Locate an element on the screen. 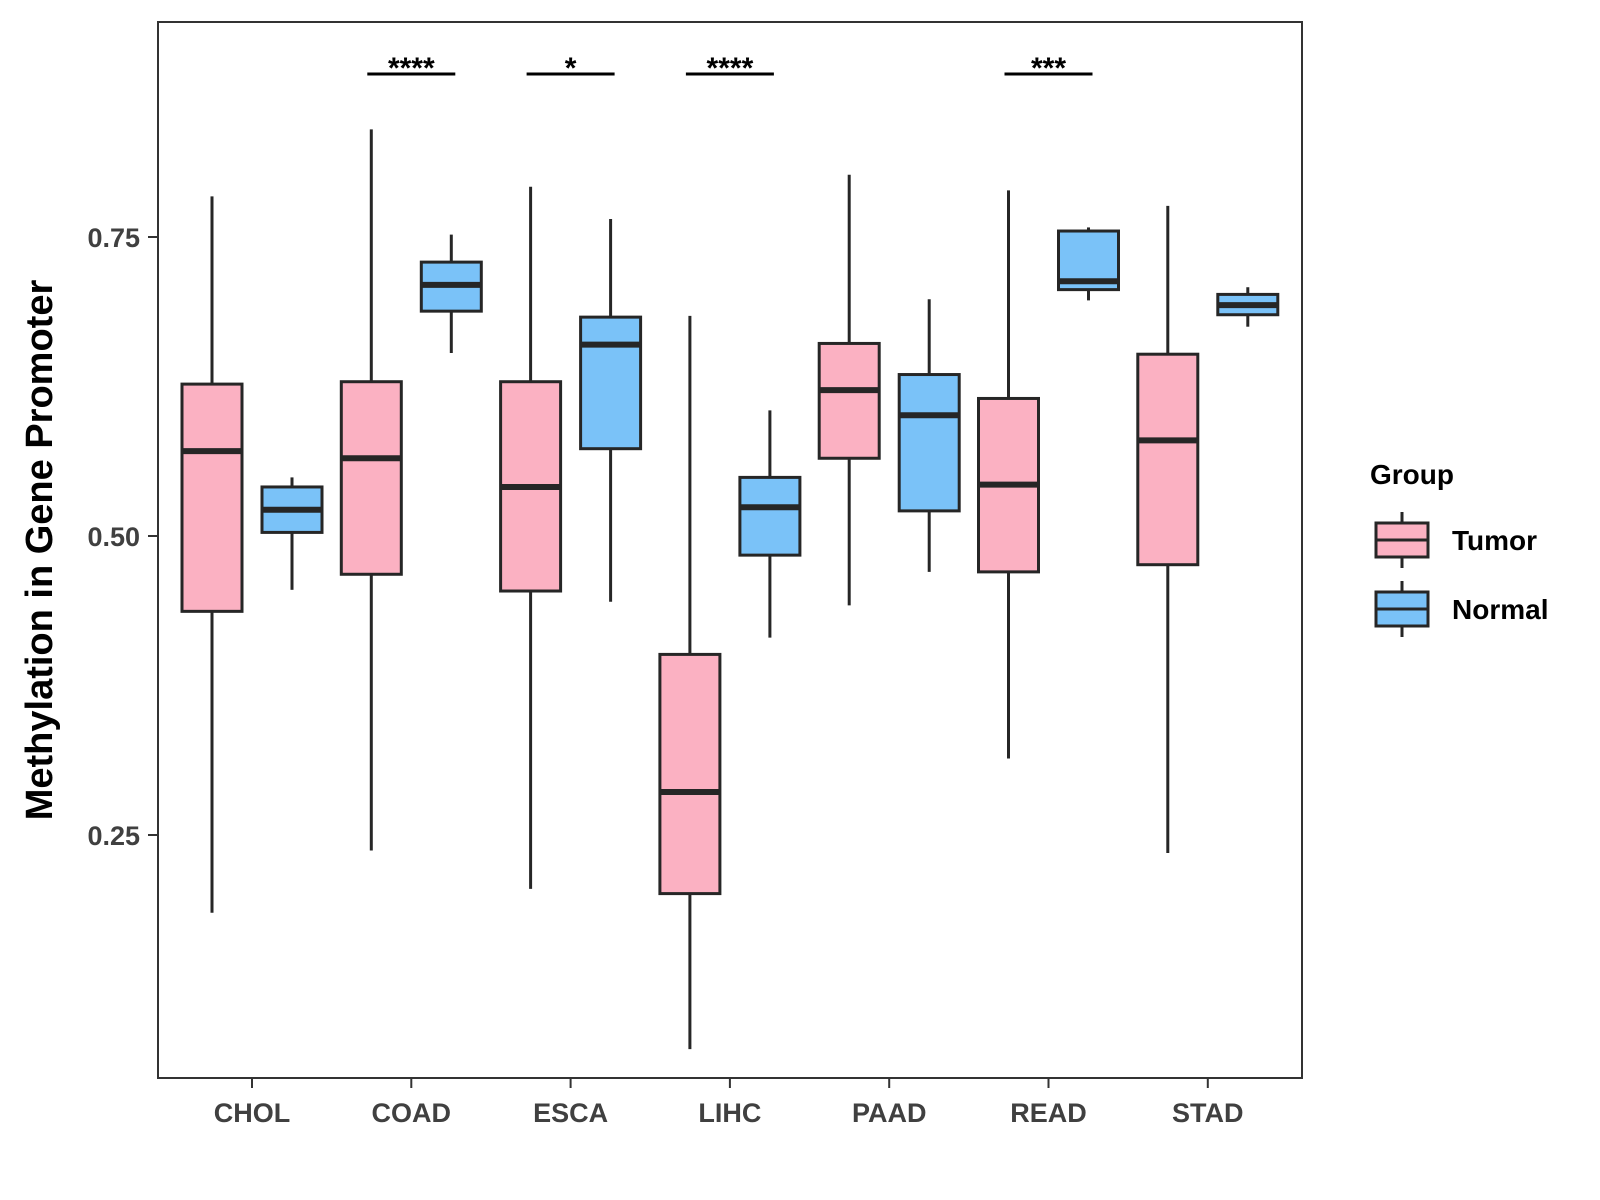  normal-box-esca is located at coordinates (611, 410).